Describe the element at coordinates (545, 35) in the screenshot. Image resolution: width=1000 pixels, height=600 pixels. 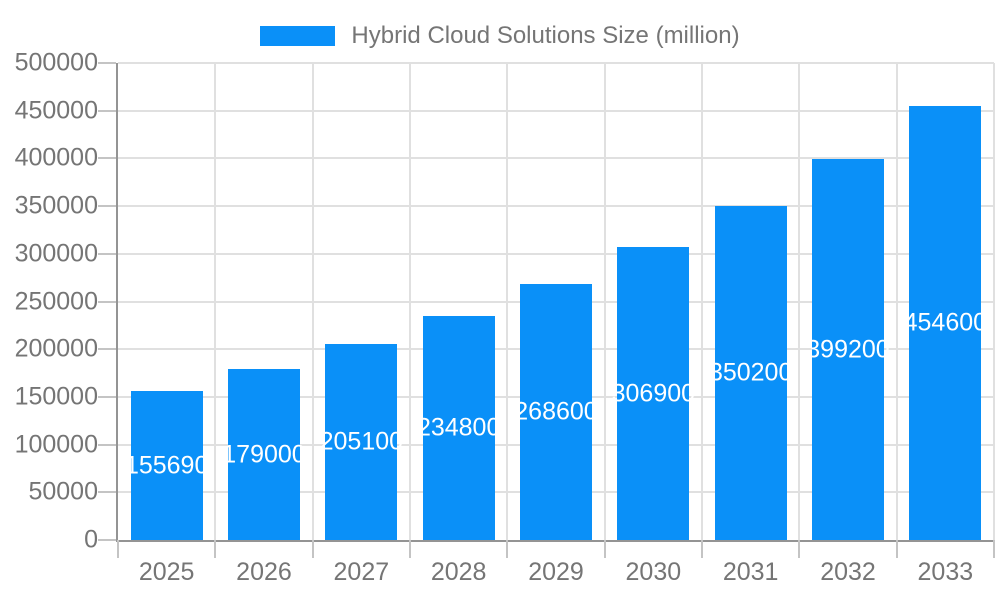
I see `legend-label: Hybrid Cloud Solutions Size (million)` at that location.